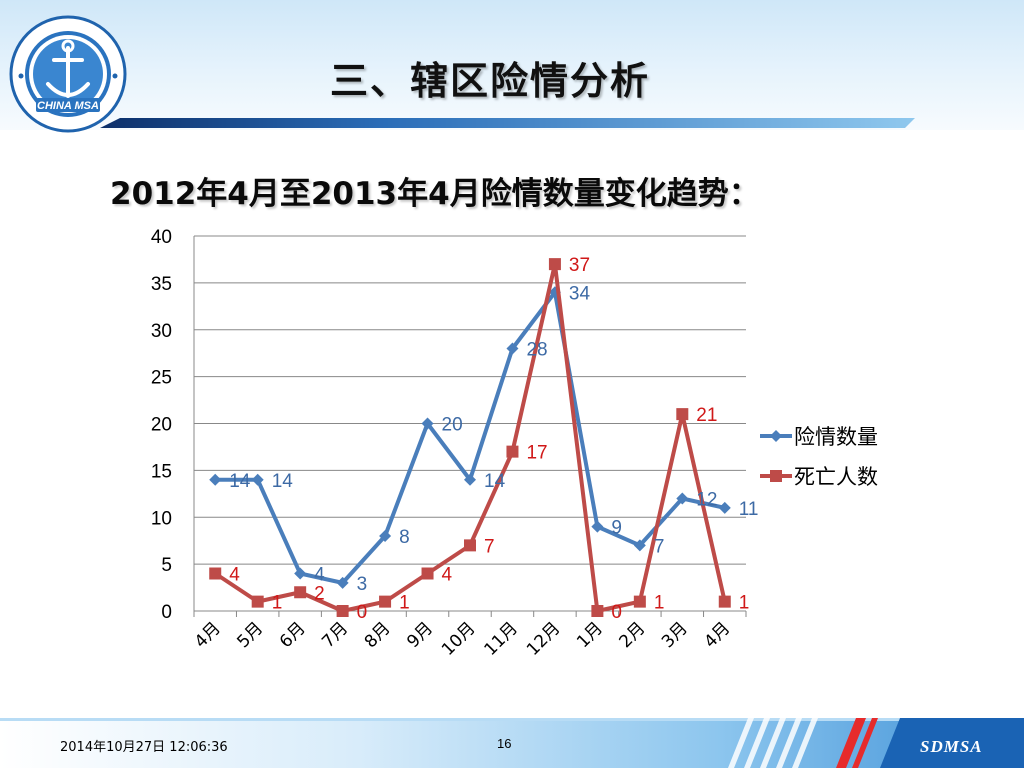 The height and width of the screenshot is (768, 1024). I want to click on data-label: 37, so click(579, 265).